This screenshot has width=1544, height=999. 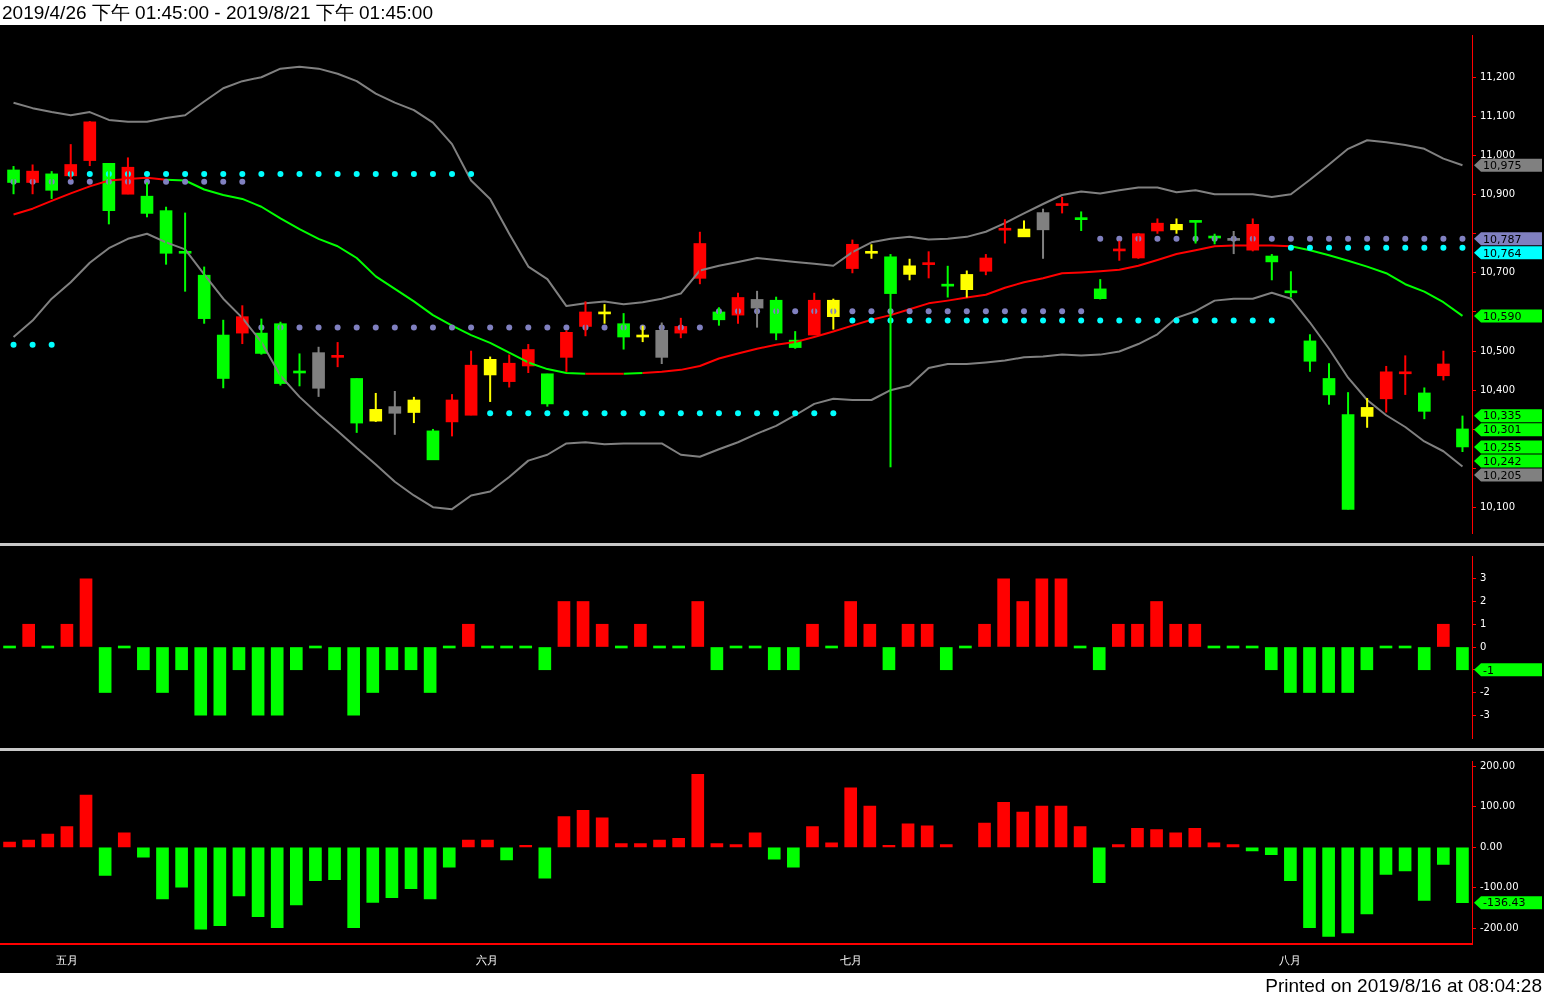 I want to click on text: 10,242, so click(x=1502, y=461).